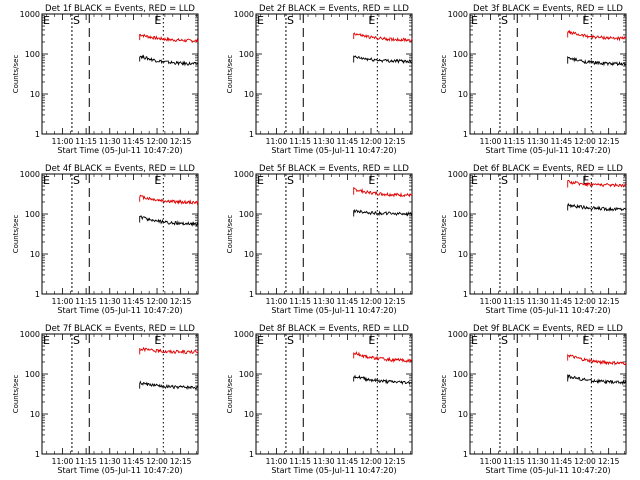  Describe the element at coordinates (548, 329) in the screenshot. I see `panel-title: Det 9f BLACK = Events, RED = LLD` at that location.